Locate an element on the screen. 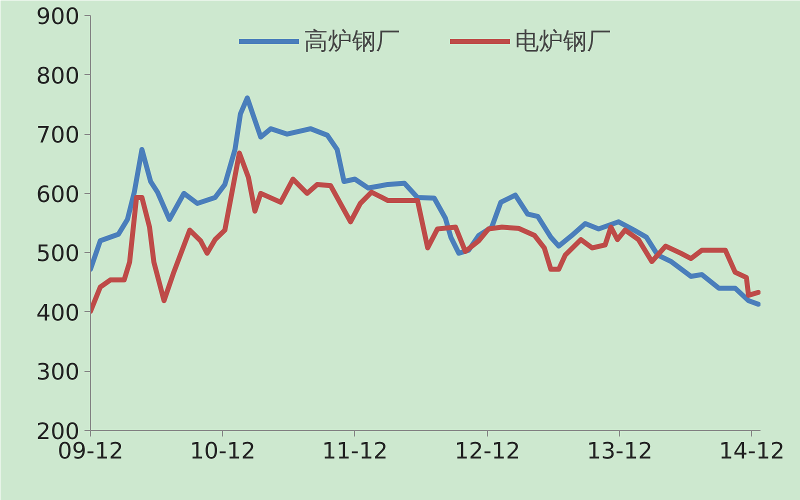  y-tick-label: 800 is located at coordinates (58, 76).